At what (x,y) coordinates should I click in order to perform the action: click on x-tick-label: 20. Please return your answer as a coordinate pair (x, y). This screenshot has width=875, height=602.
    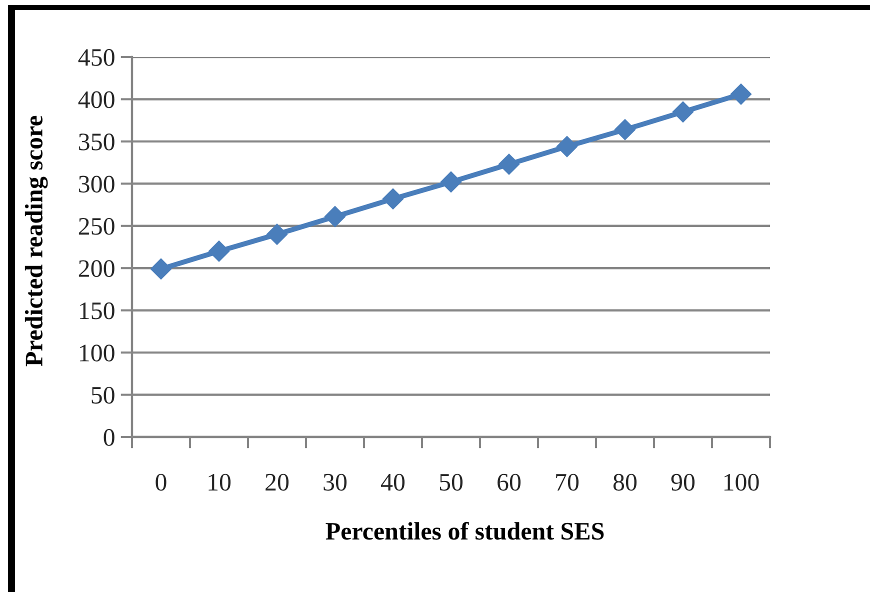
    Looking at the image, I should click on (277, 482).